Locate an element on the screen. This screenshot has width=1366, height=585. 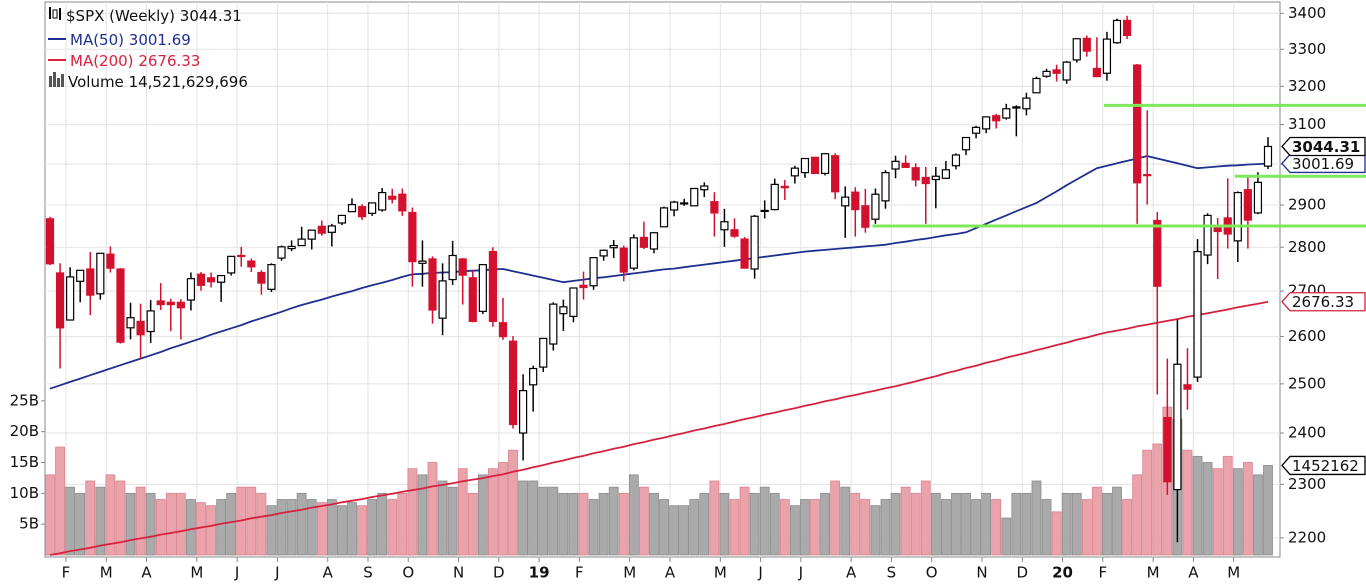
y-tick-label: 2900 is located at coordinates (1307, 204).